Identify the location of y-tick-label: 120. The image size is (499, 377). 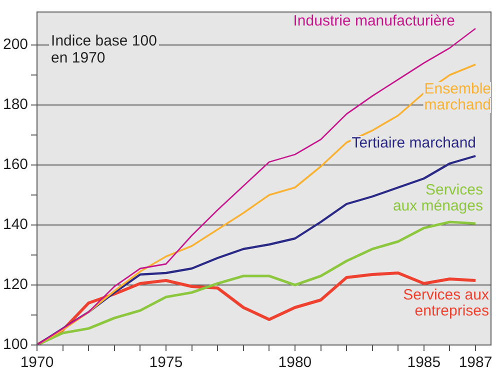
(15, 285).